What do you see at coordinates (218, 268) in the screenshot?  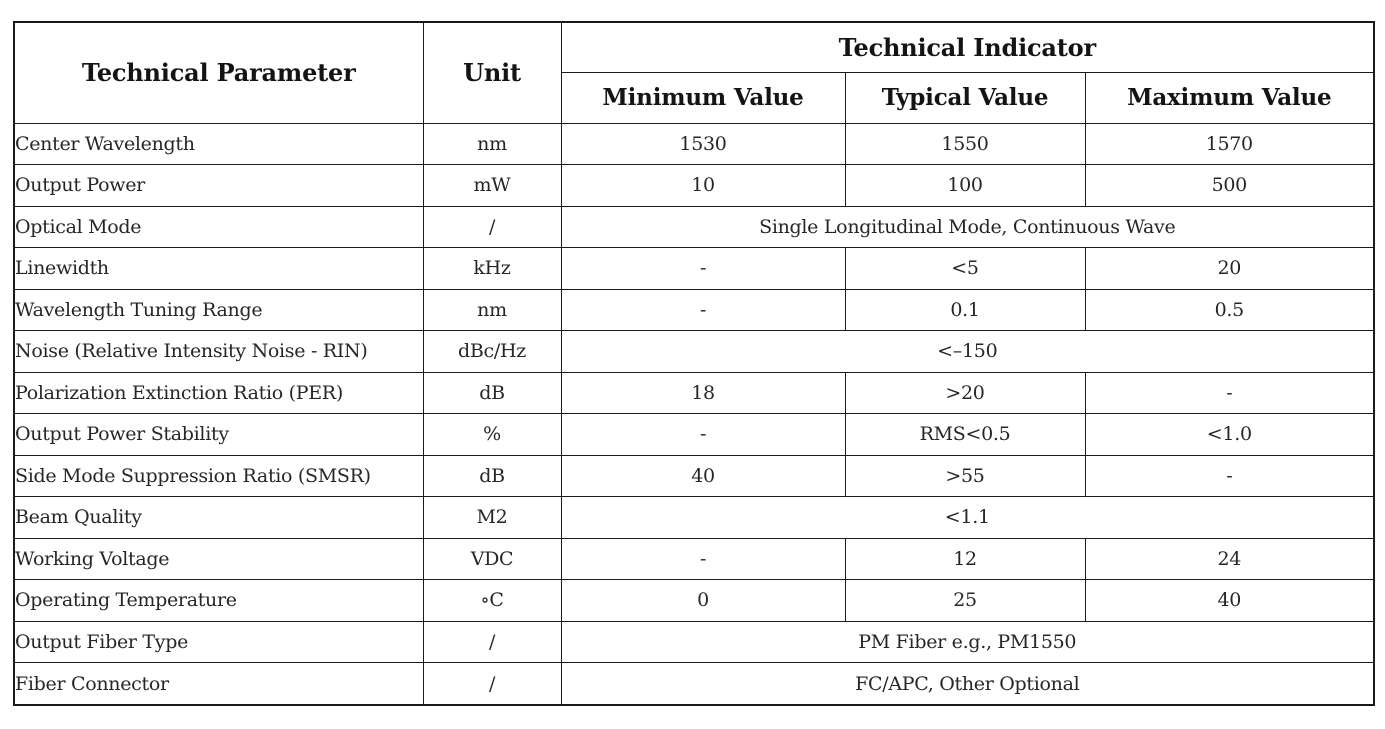 I see `parameter-cell: Linewidth` at bounding box center [218, 268].